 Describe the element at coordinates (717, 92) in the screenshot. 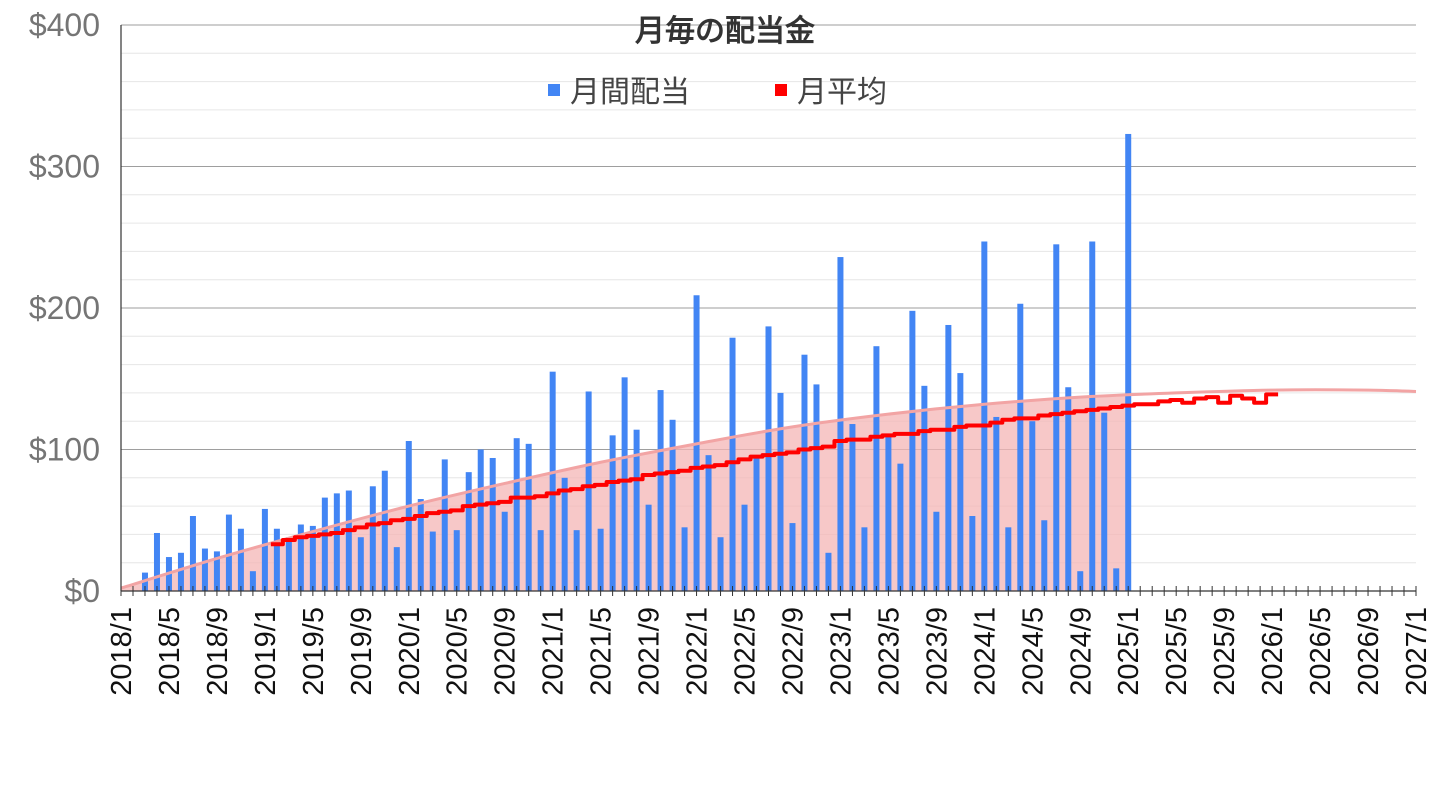

I see `legend: 月間配当 月平均` at that location.